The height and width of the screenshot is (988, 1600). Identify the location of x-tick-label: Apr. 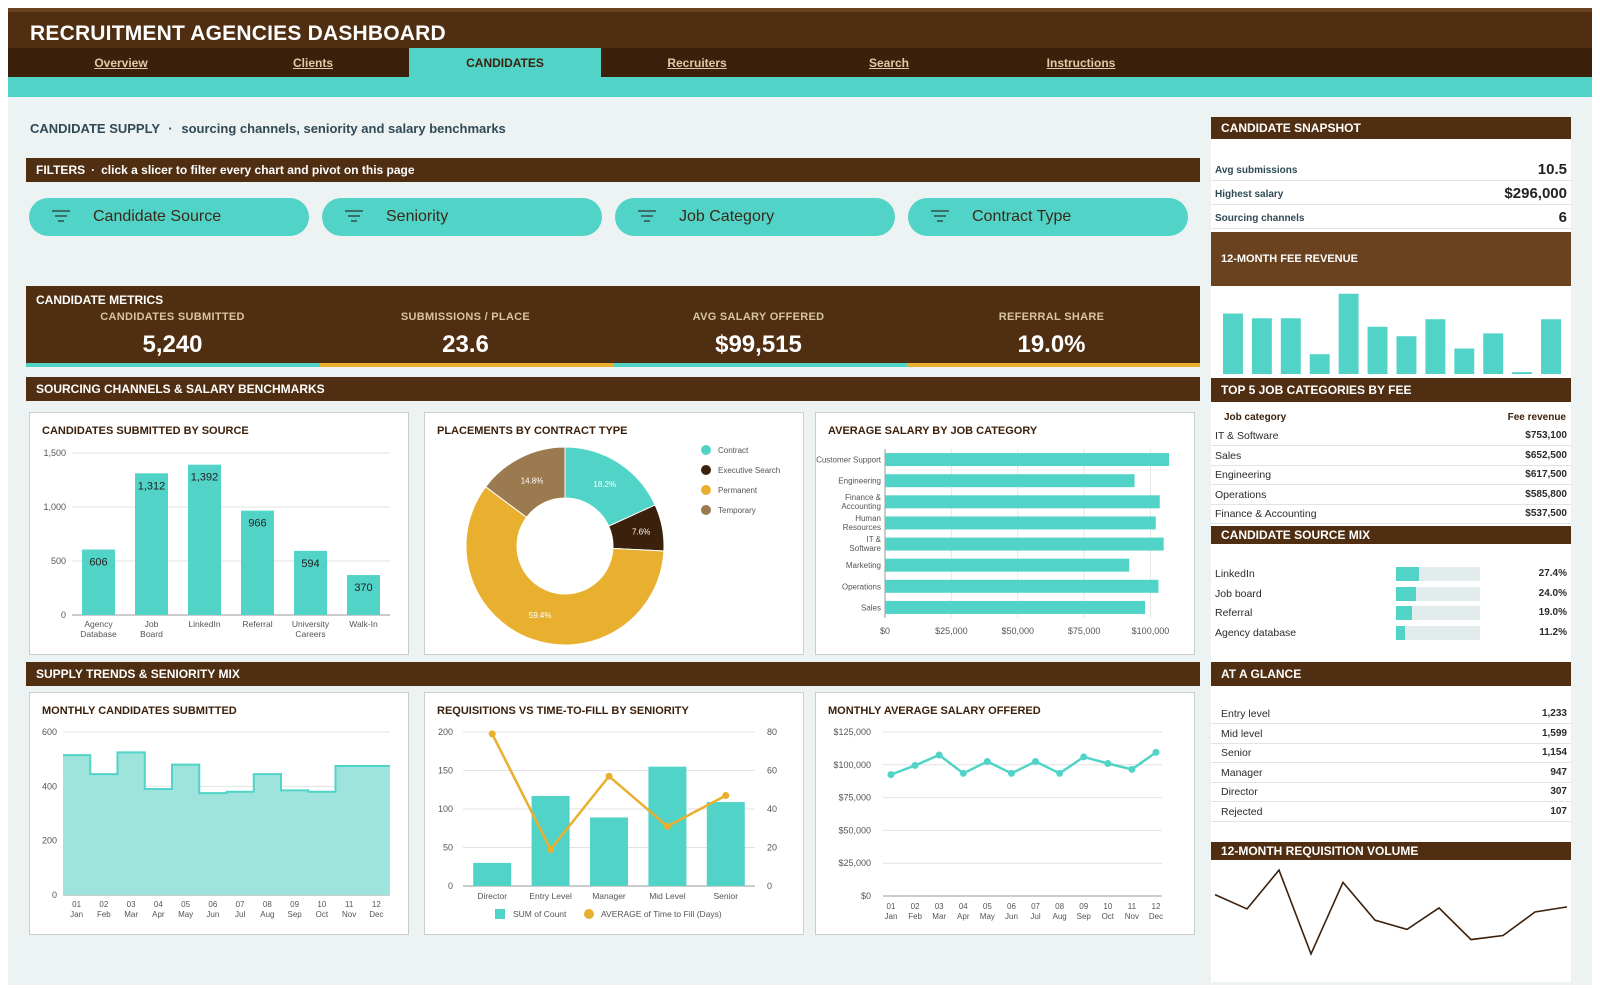
(963, 916).